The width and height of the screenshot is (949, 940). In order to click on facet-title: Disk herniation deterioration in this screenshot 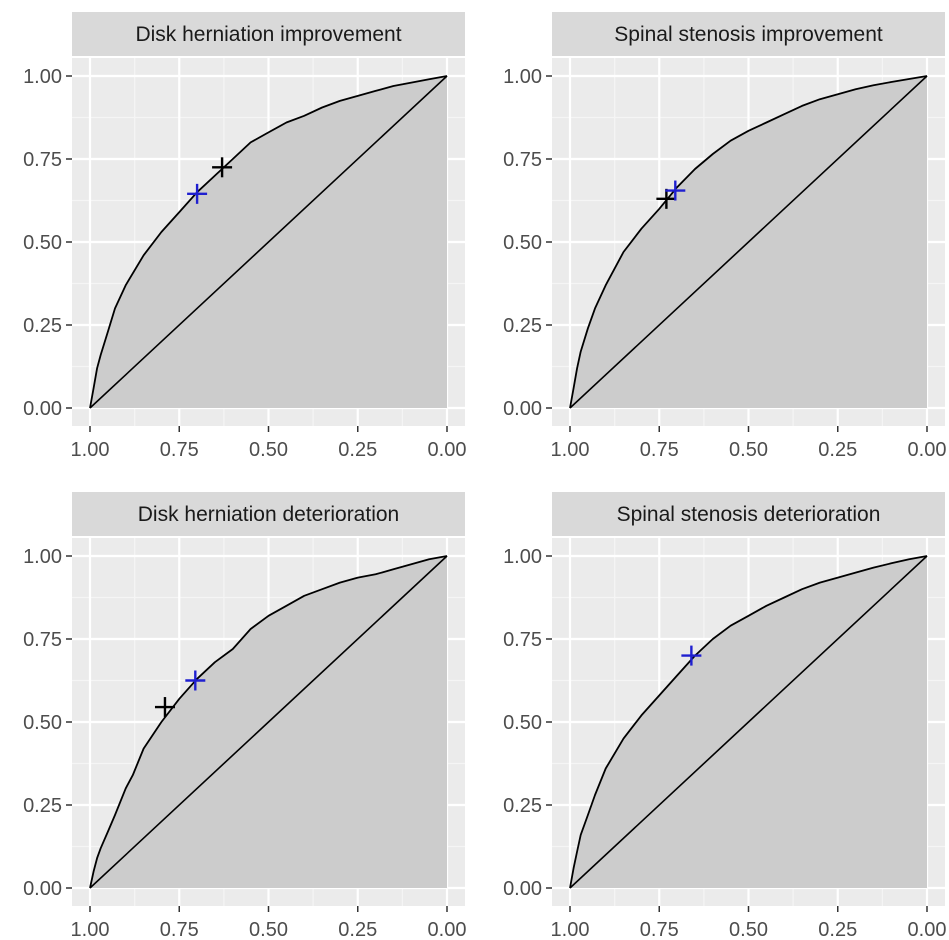, I will do `click(268, 514)`.